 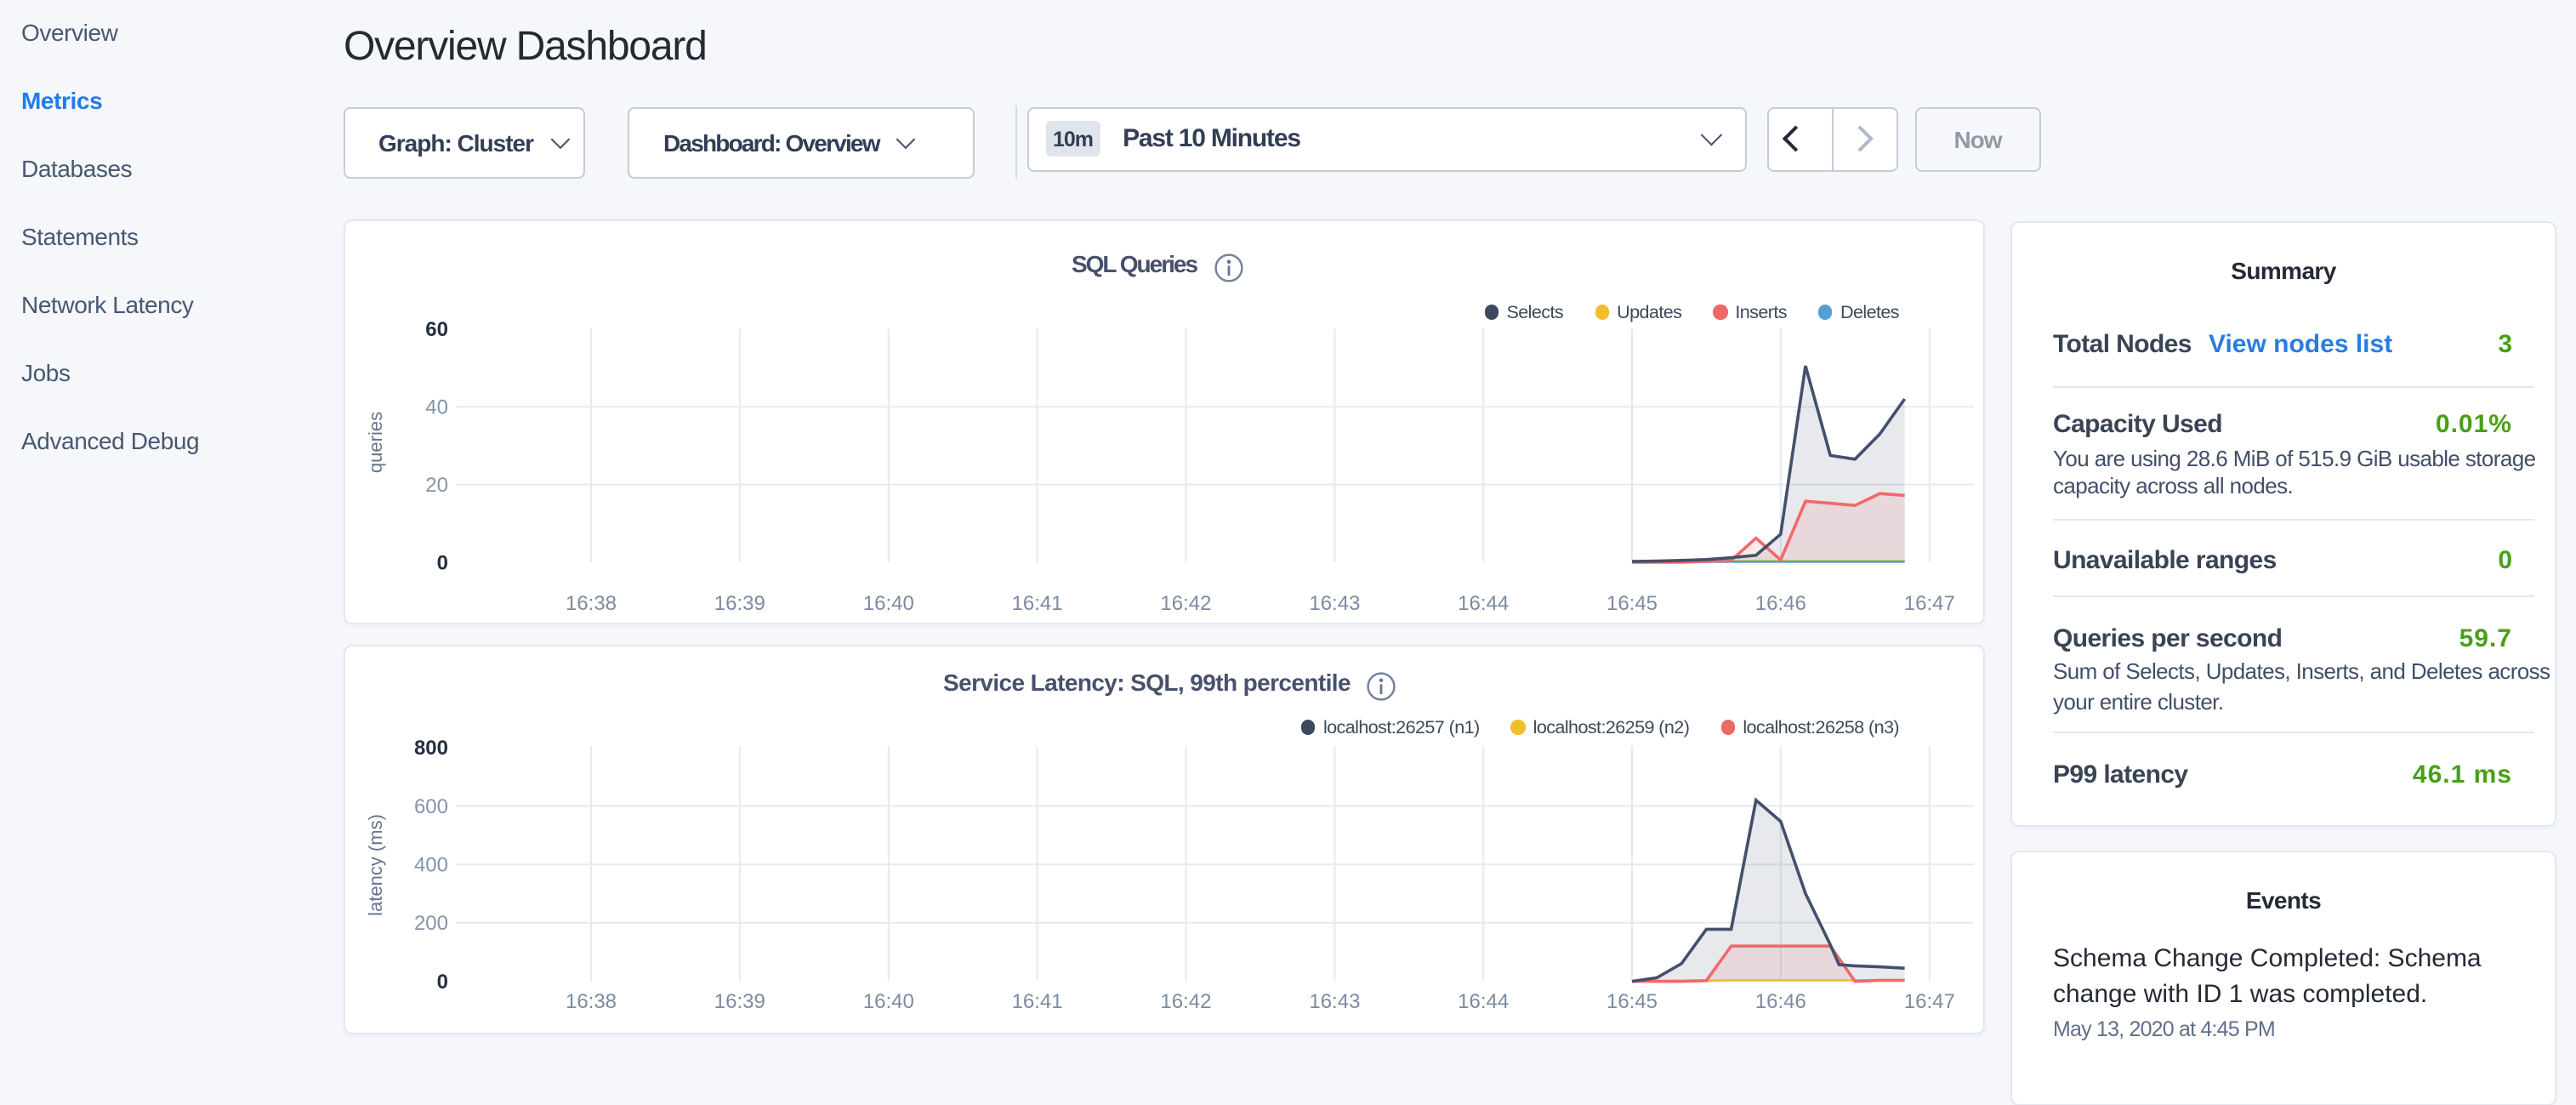 I want to click on svg-text: queries, so click(x=374, y=441).